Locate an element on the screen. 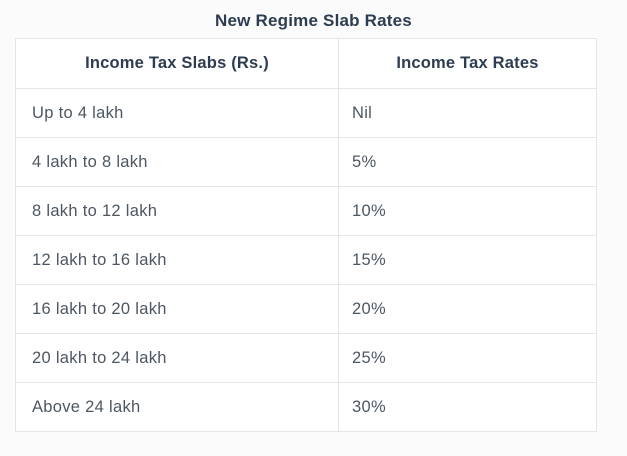  slab-cell: Up to 4 lakh is located at coordinates (177, 113).